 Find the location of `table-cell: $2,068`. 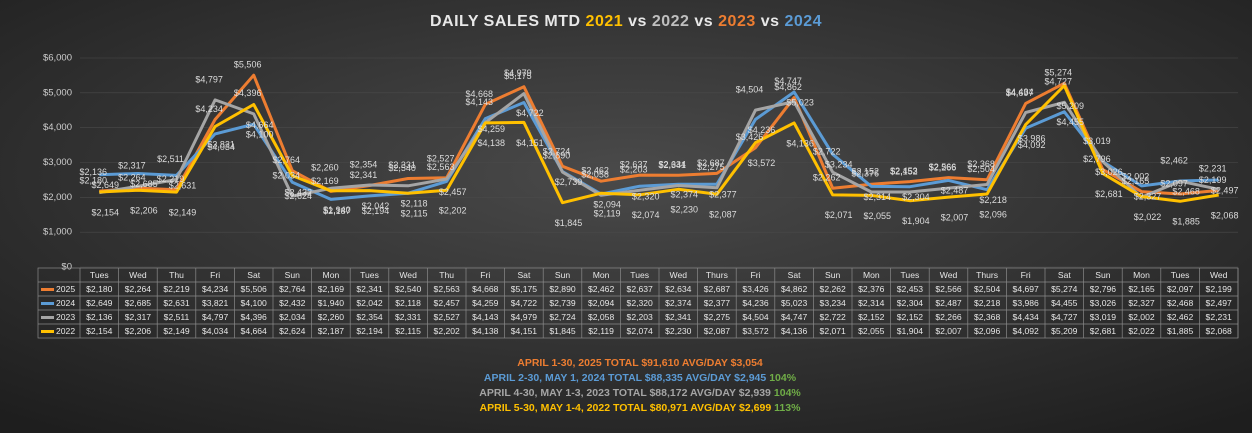

table-cell: $2,068 is located at coordinates (1219, 331).